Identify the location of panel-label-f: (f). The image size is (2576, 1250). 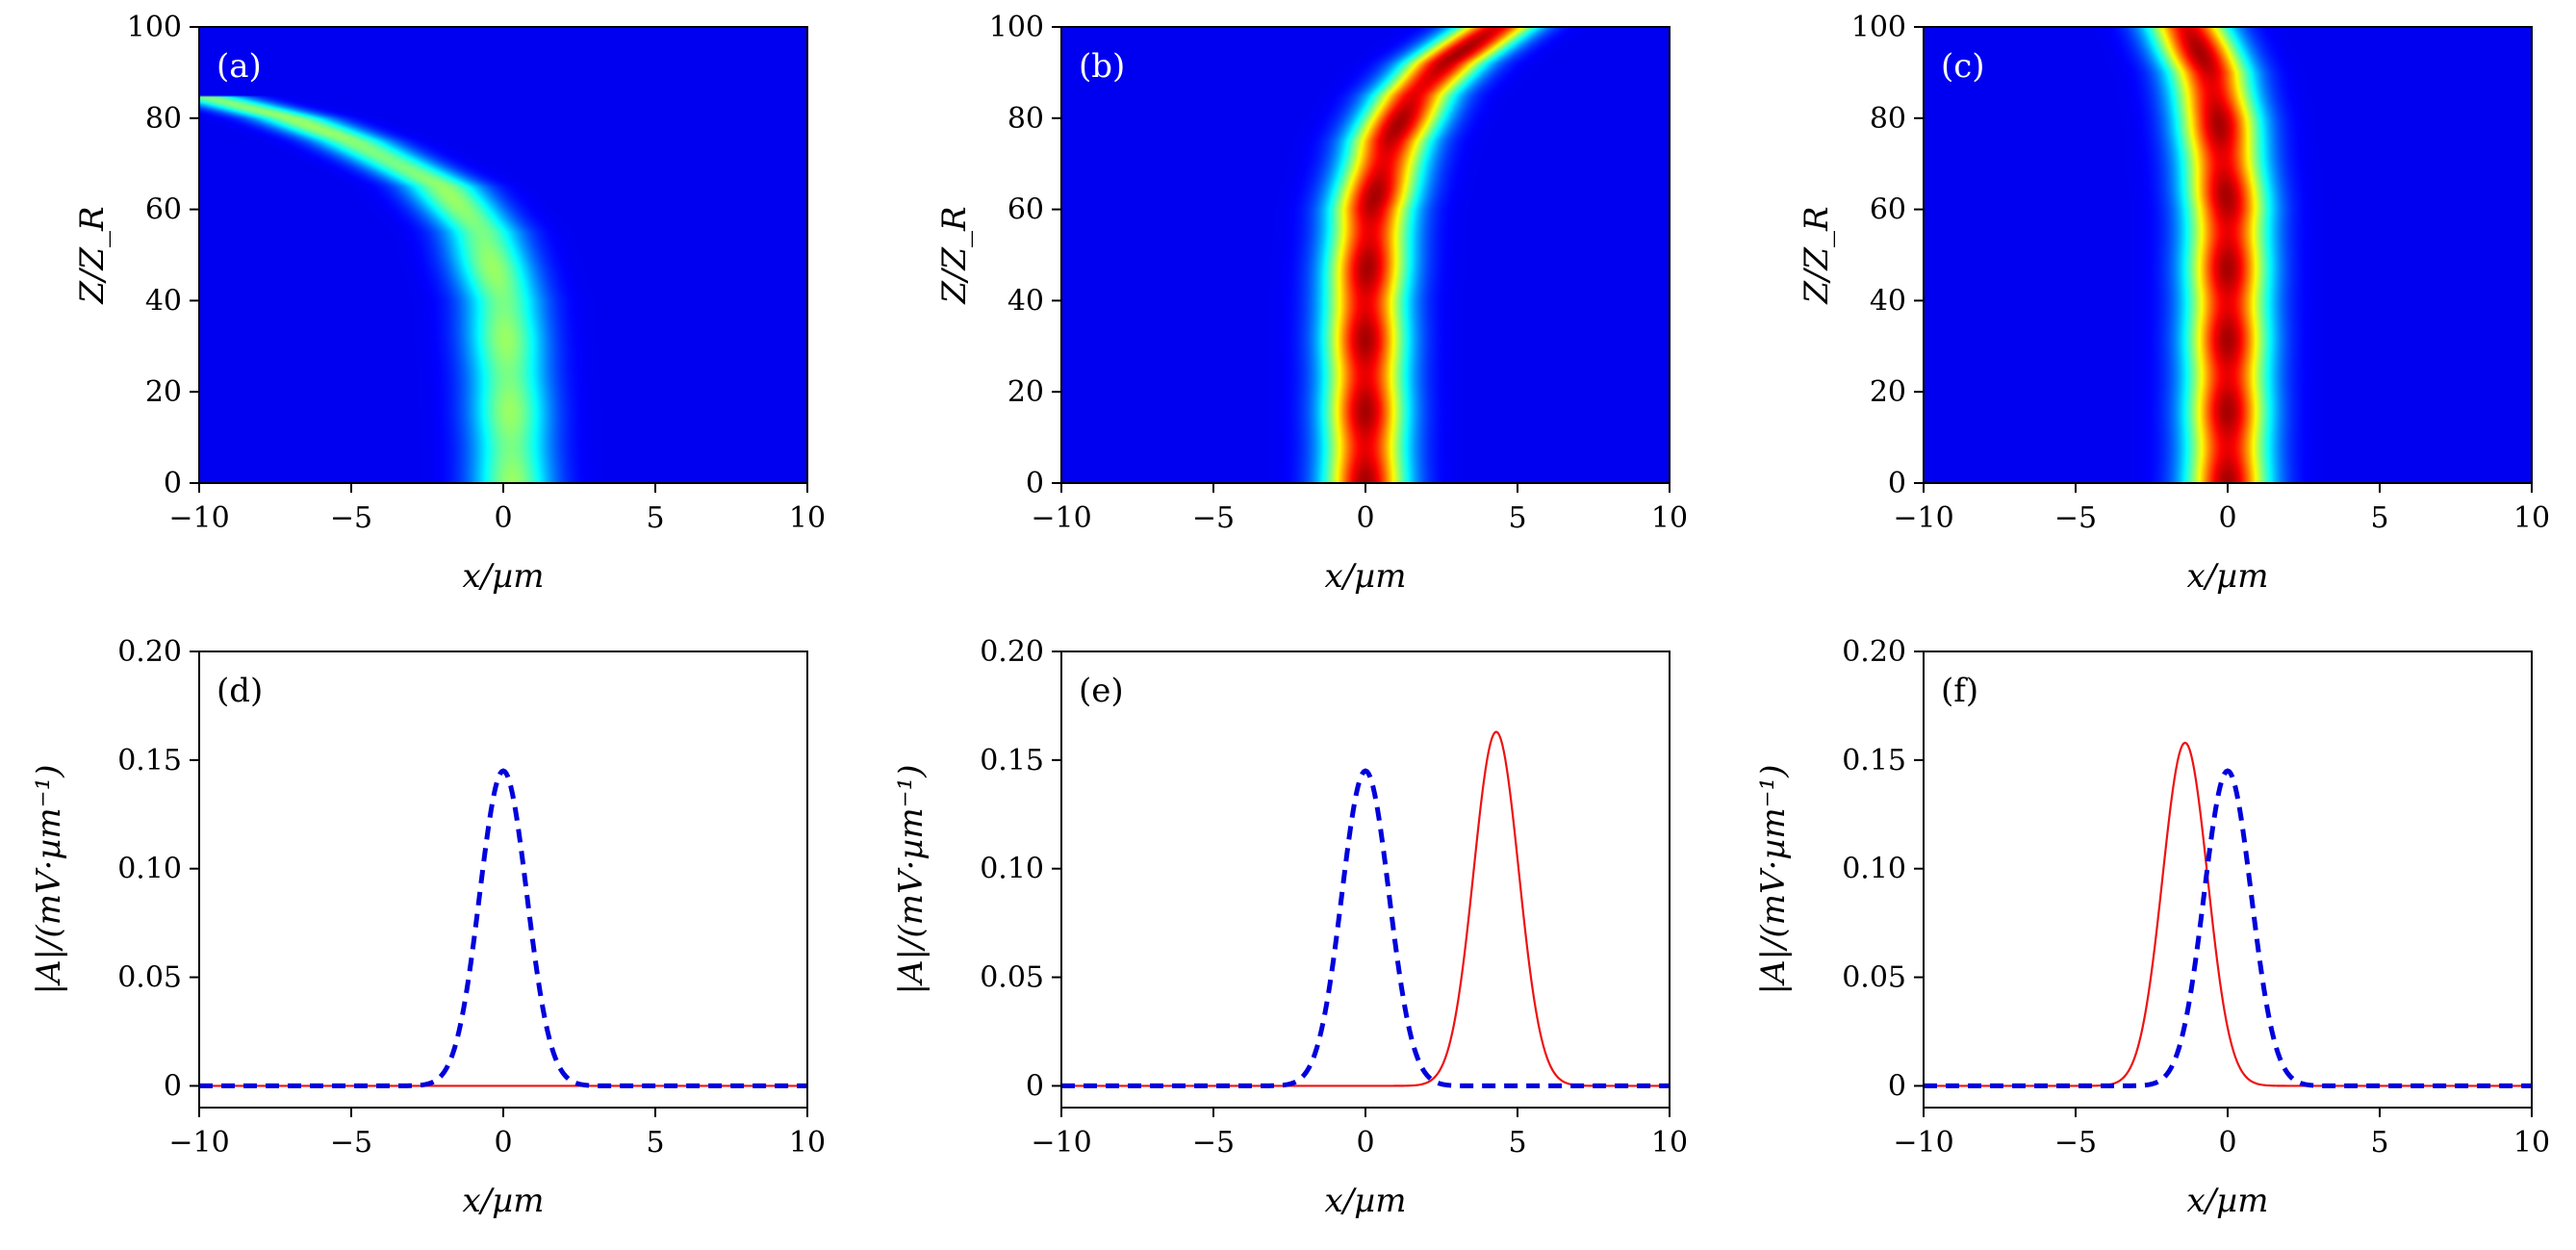
(1959, 691).